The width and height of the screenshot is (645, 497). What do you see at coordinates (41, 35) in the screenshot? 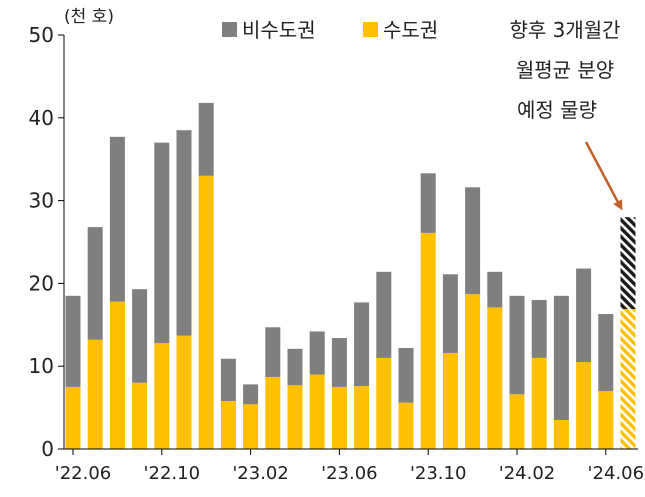
I see `y-tick-label: 50` at bounding box center [41, 35].